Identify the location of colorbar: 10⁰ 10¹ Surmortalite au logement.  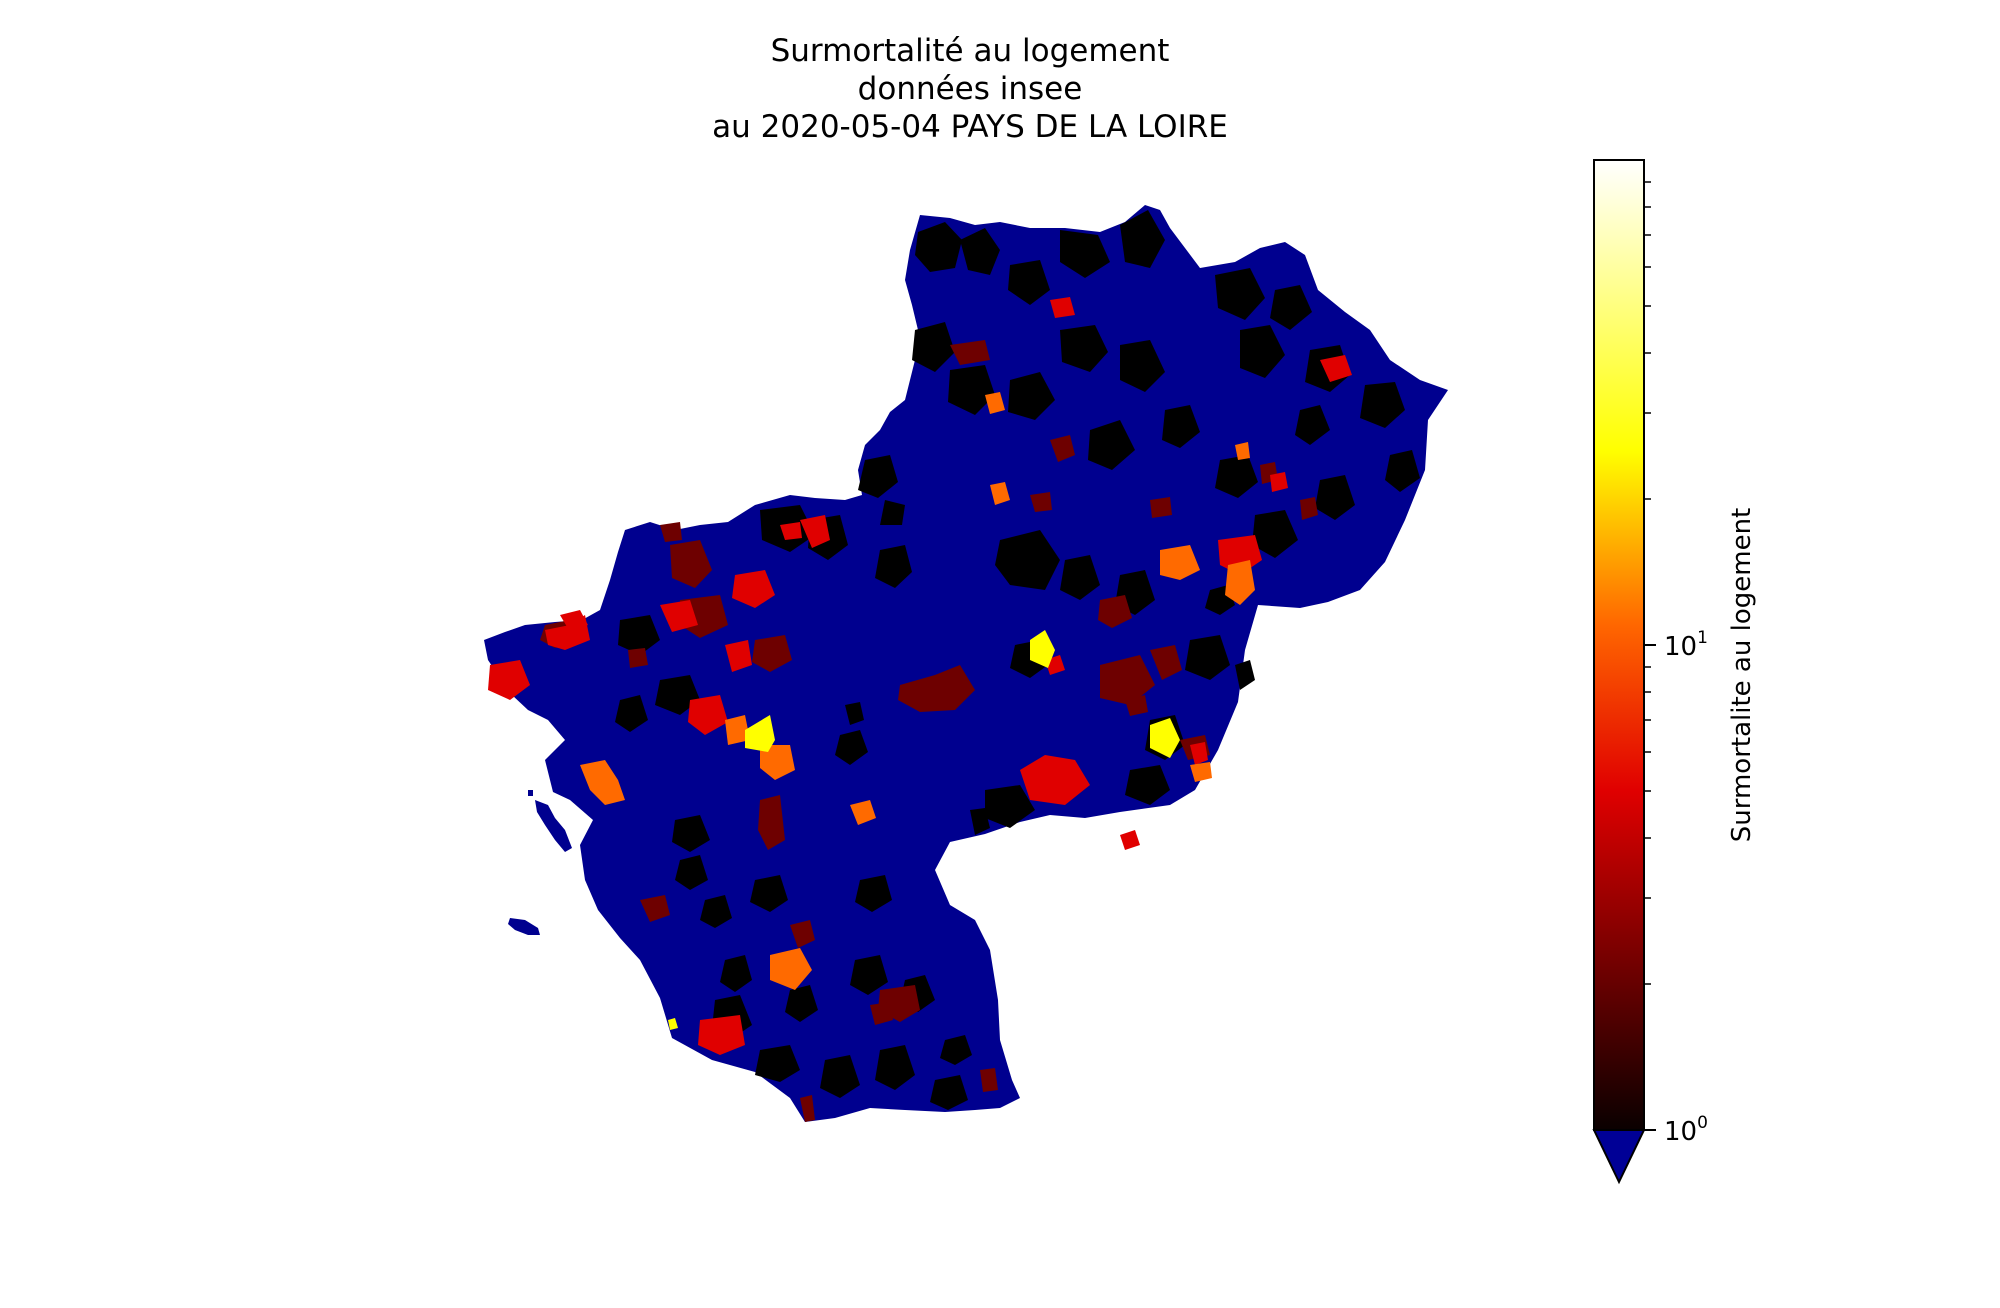
(1674, 672).